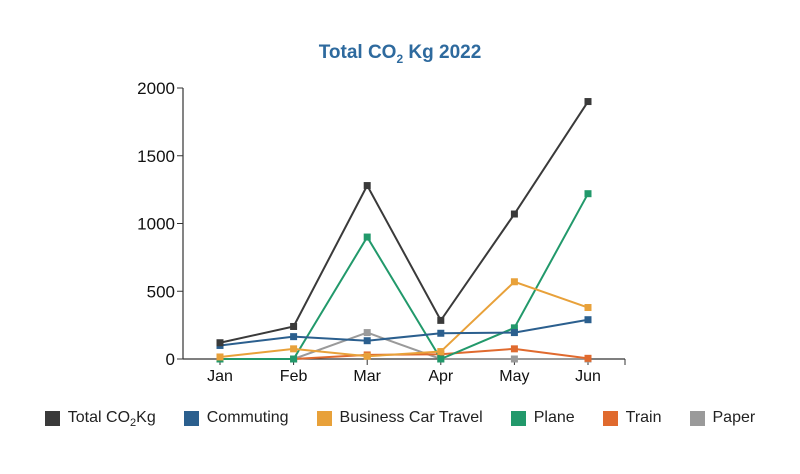 The height and width of the screenshot is (474, 800). Describe the element at coordinates (156, 88) in the screenshot. I see `y-tick-label: 2000` at that location.